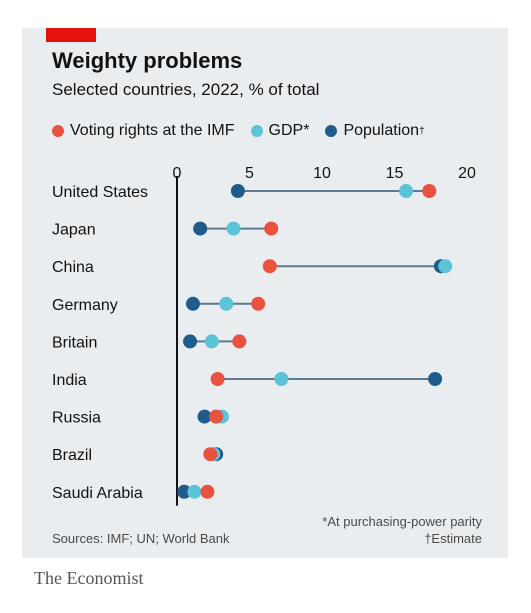 Image resolution: width=531 pixels, height=613 pixels. What do you see at coordinates (402, 521) in the screenshot?
I see `footnote-ppp: *At purchasing-power parity` at bounding box center [402, 521].